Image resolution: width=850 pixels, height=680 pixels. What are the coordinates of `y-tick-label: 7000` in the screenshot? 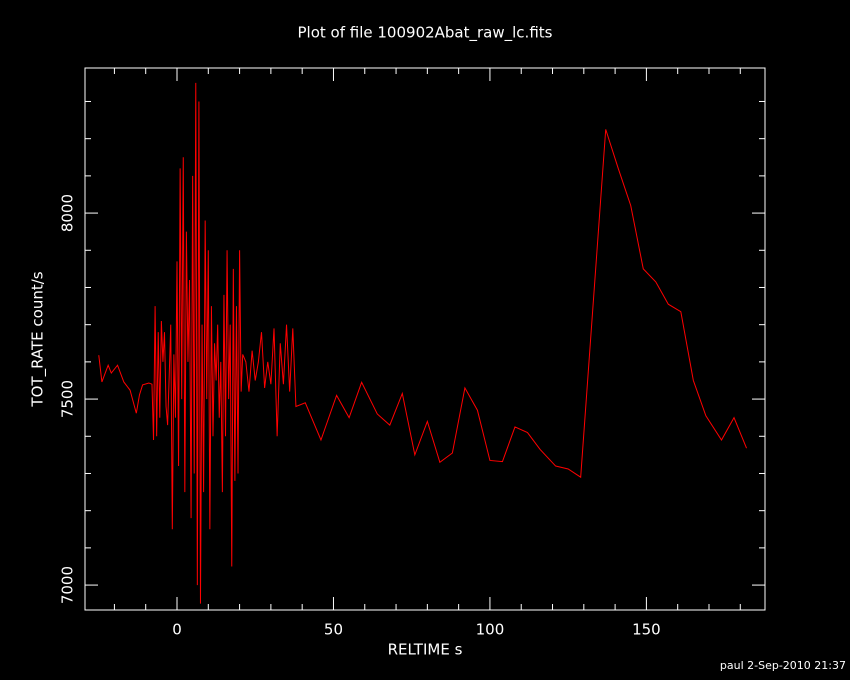 It's located at (68, 585).